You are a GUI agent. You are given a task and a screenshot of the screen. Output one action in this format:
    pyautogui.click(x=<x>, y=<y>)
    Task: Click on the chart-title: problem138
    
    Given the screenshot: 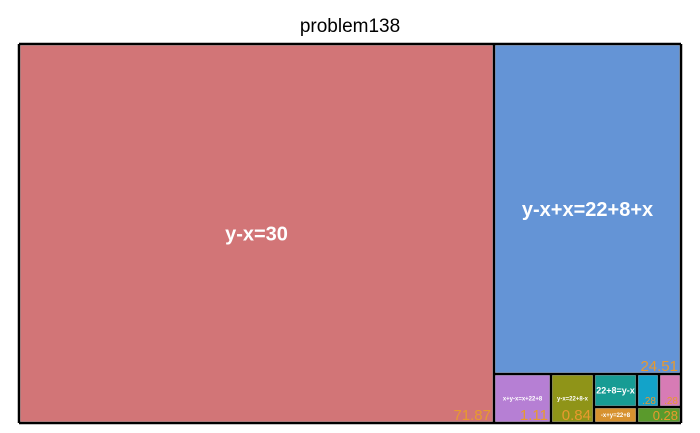 What is the action you would take?
    pyautogui.click(x=350, y=26)
    